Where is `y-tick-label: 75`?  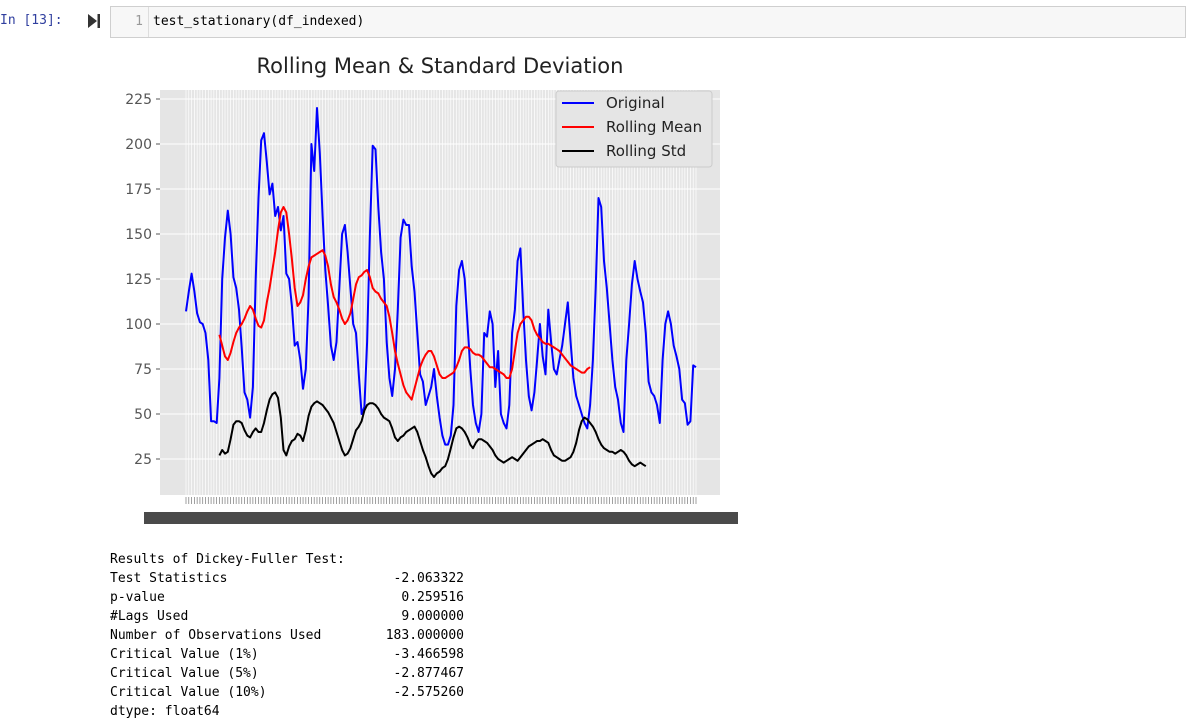
y-tick-label: 75 is located at coordinates (143, 370).